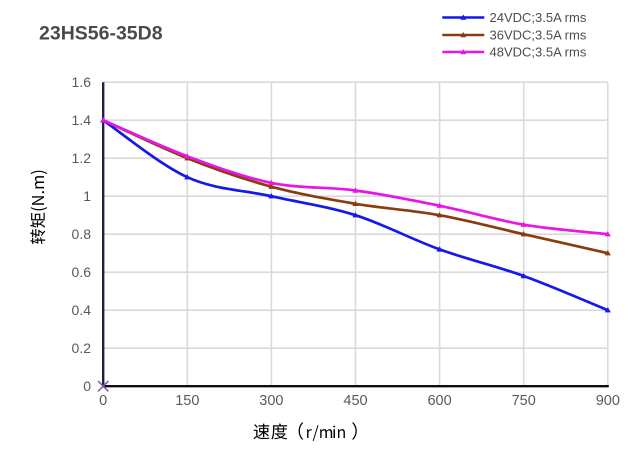 The height and width of the screenshot is (450, 640). I want to click on svg-text: 0.2, so click(82, 348).